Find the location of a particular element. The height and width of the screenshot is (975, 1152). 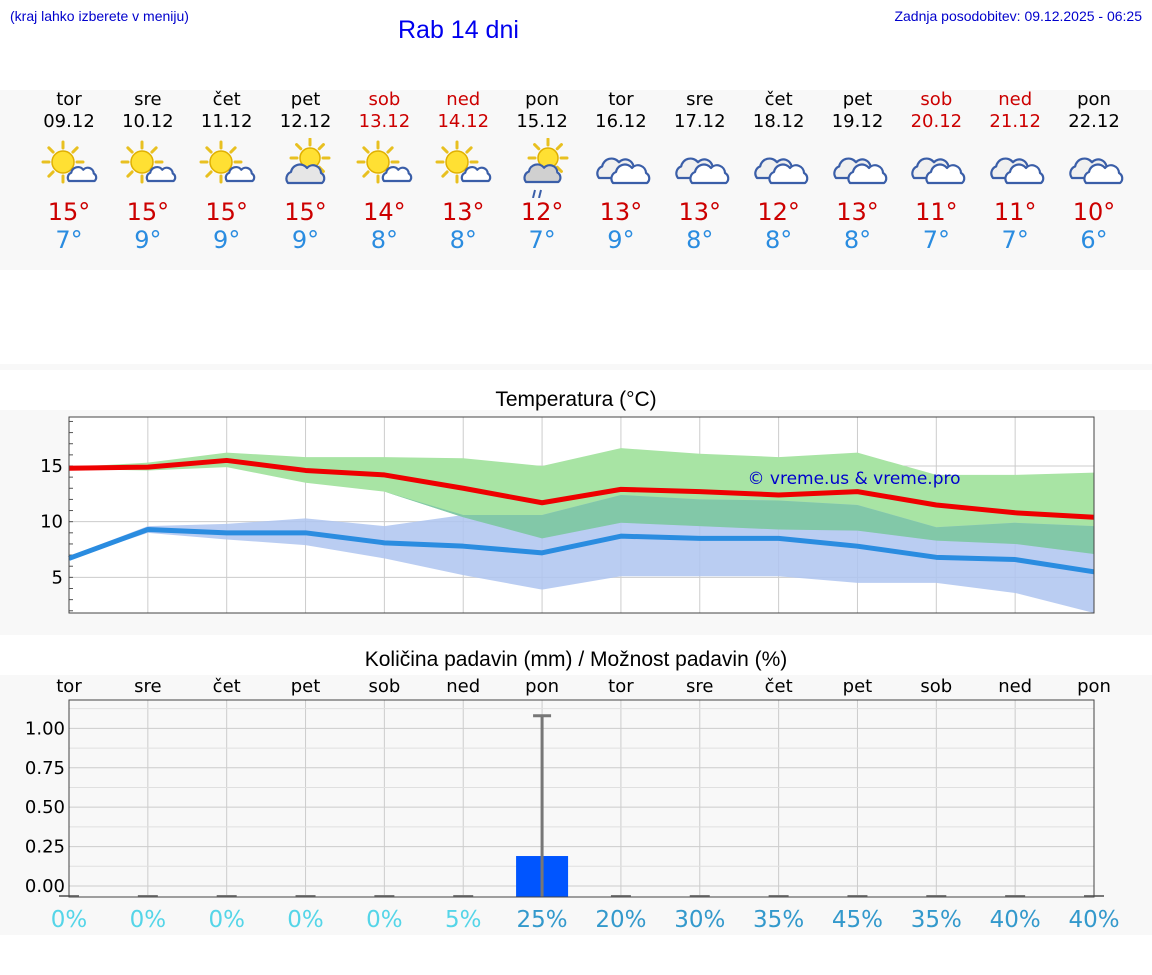

day-name: pon is located at coordinates (542, 99).